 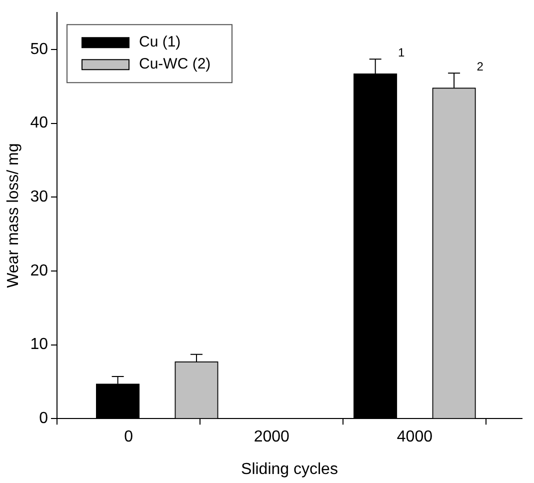 What do you see at coordinates (39, 271) in the screenshot?
I see `y-tick-label: 20` at bounding box center [39, 271].